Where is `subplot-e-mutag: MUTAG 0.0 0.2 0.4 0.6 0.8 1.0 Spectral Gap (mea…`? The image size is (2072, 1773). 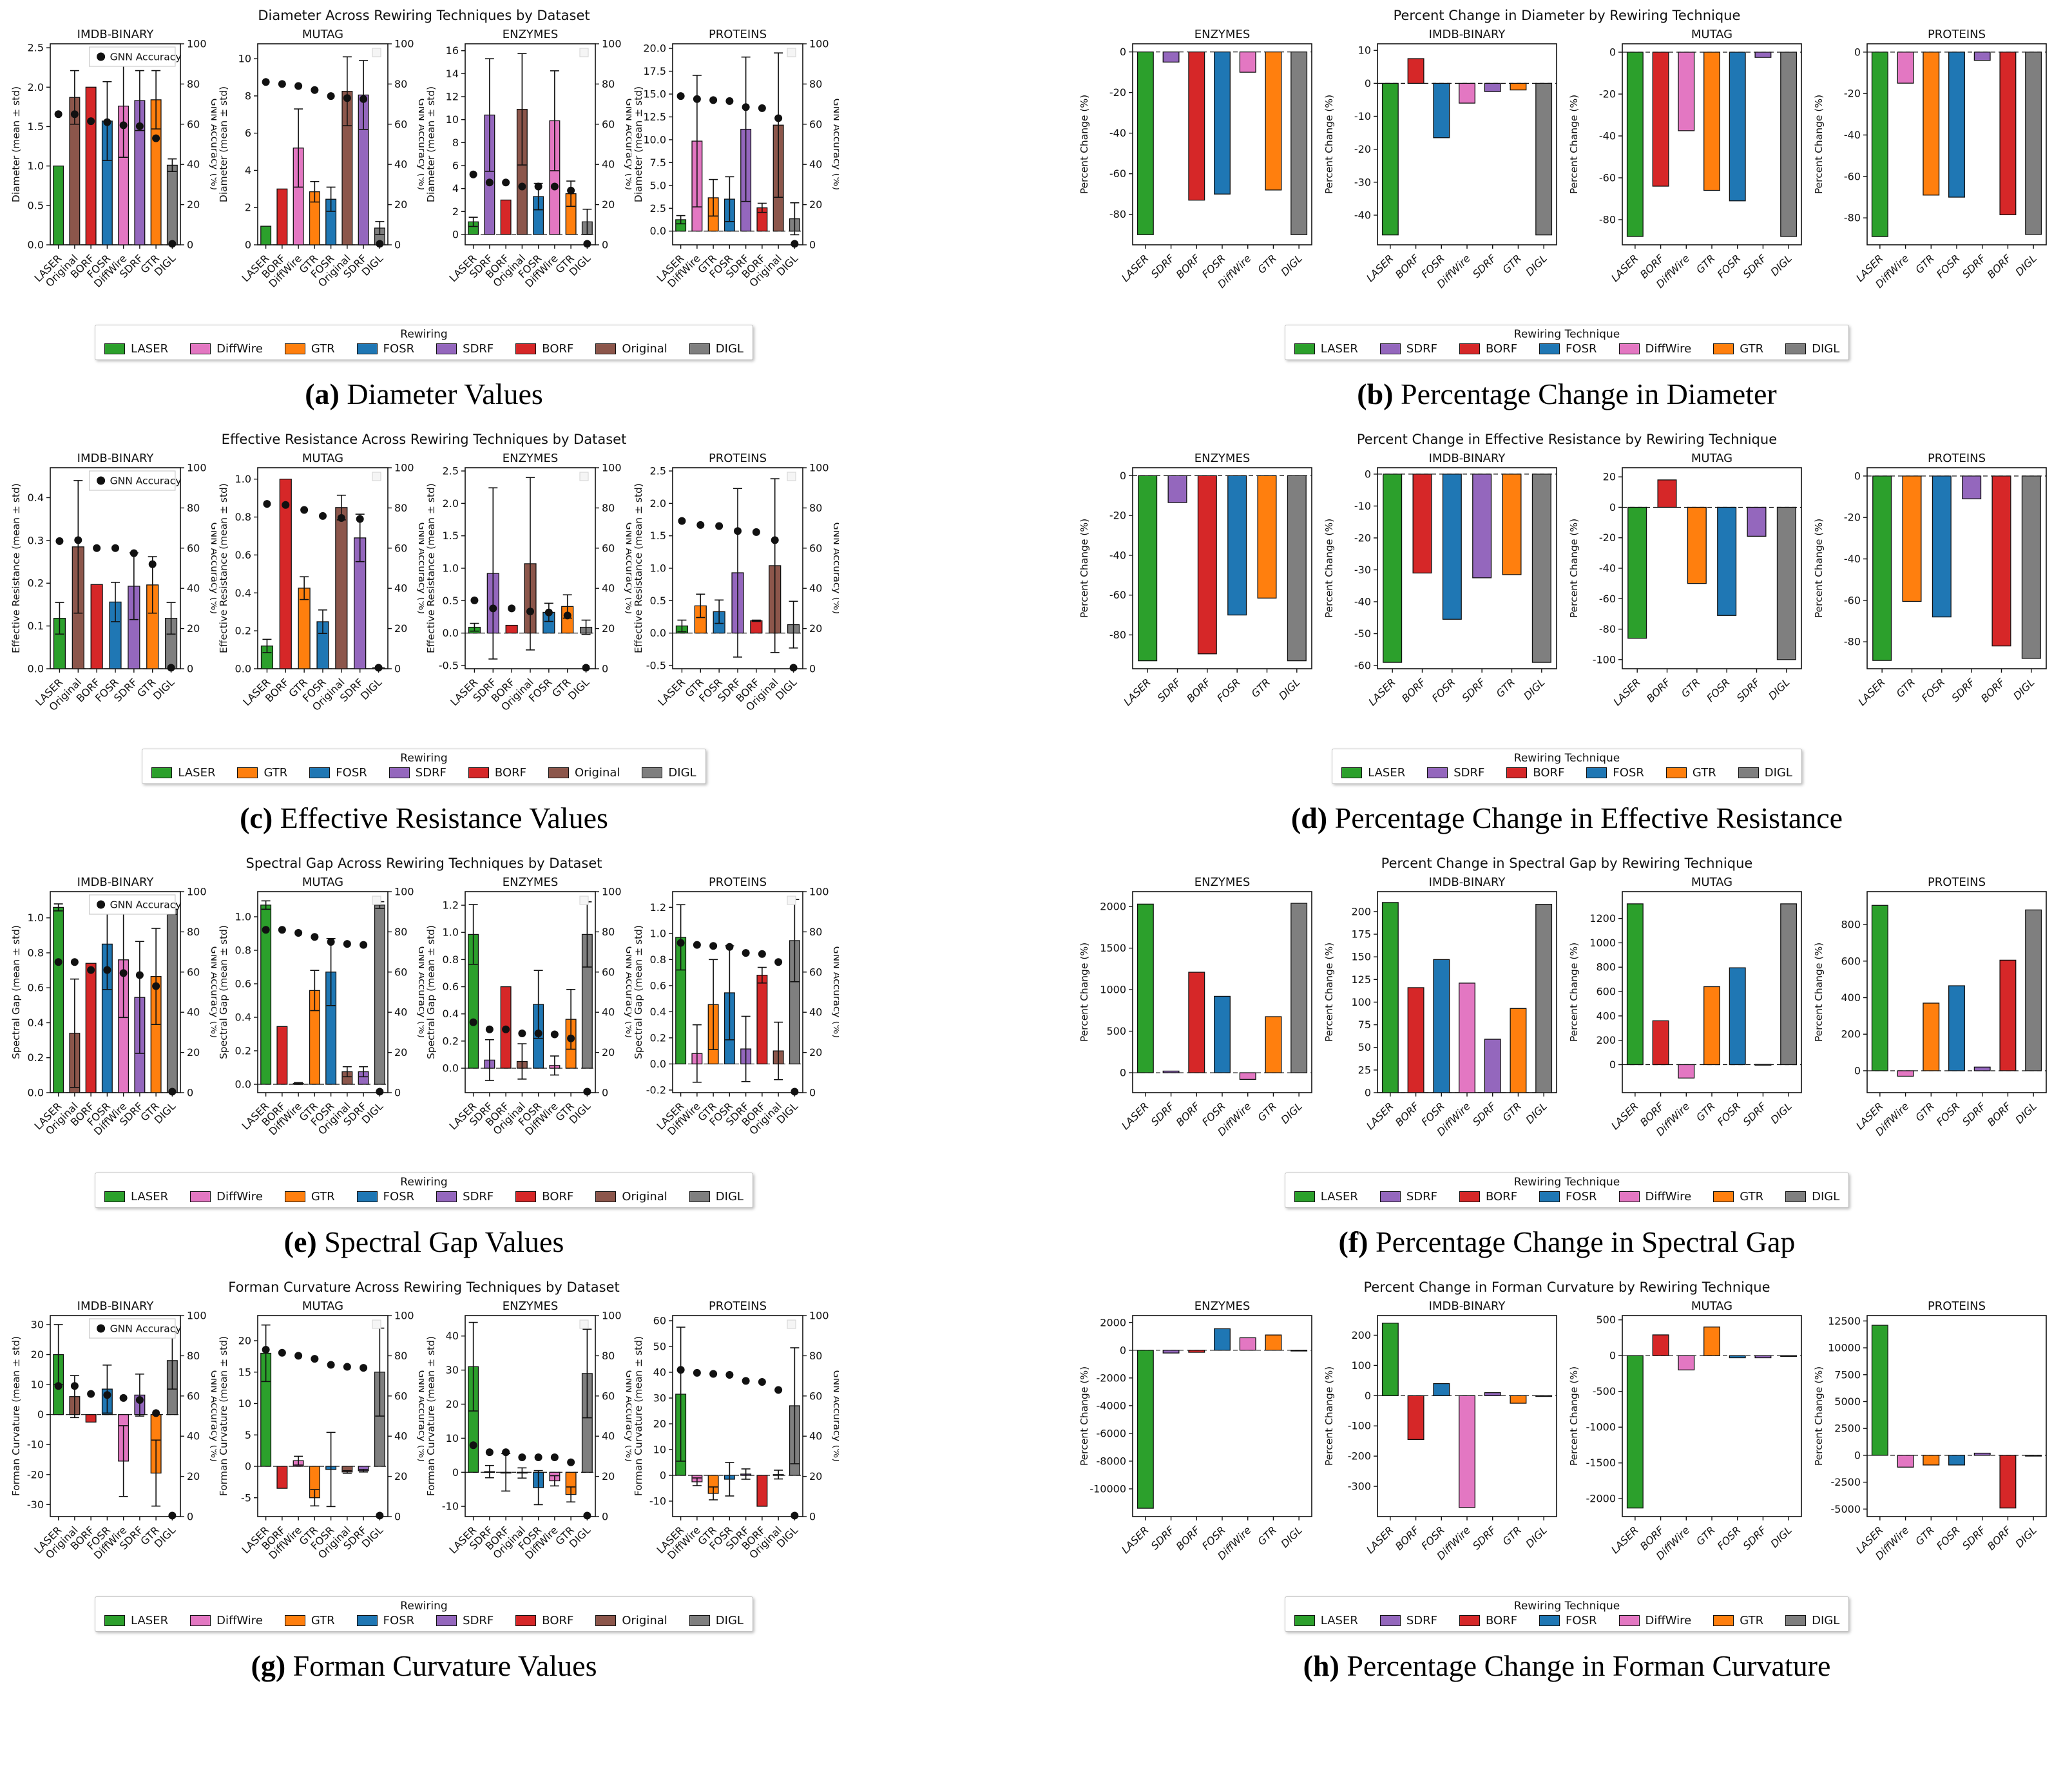
subplot-e-mutag: MUTAG 0.0 0.2 0.4 0.6 0.8 1.0 Spectral Gap (mea… is located at coordinates (321, 1007).